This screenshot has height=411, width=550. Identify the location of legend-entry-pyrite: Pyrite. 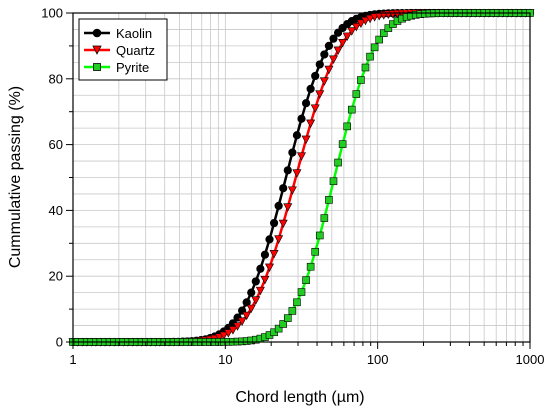
(116, 67).